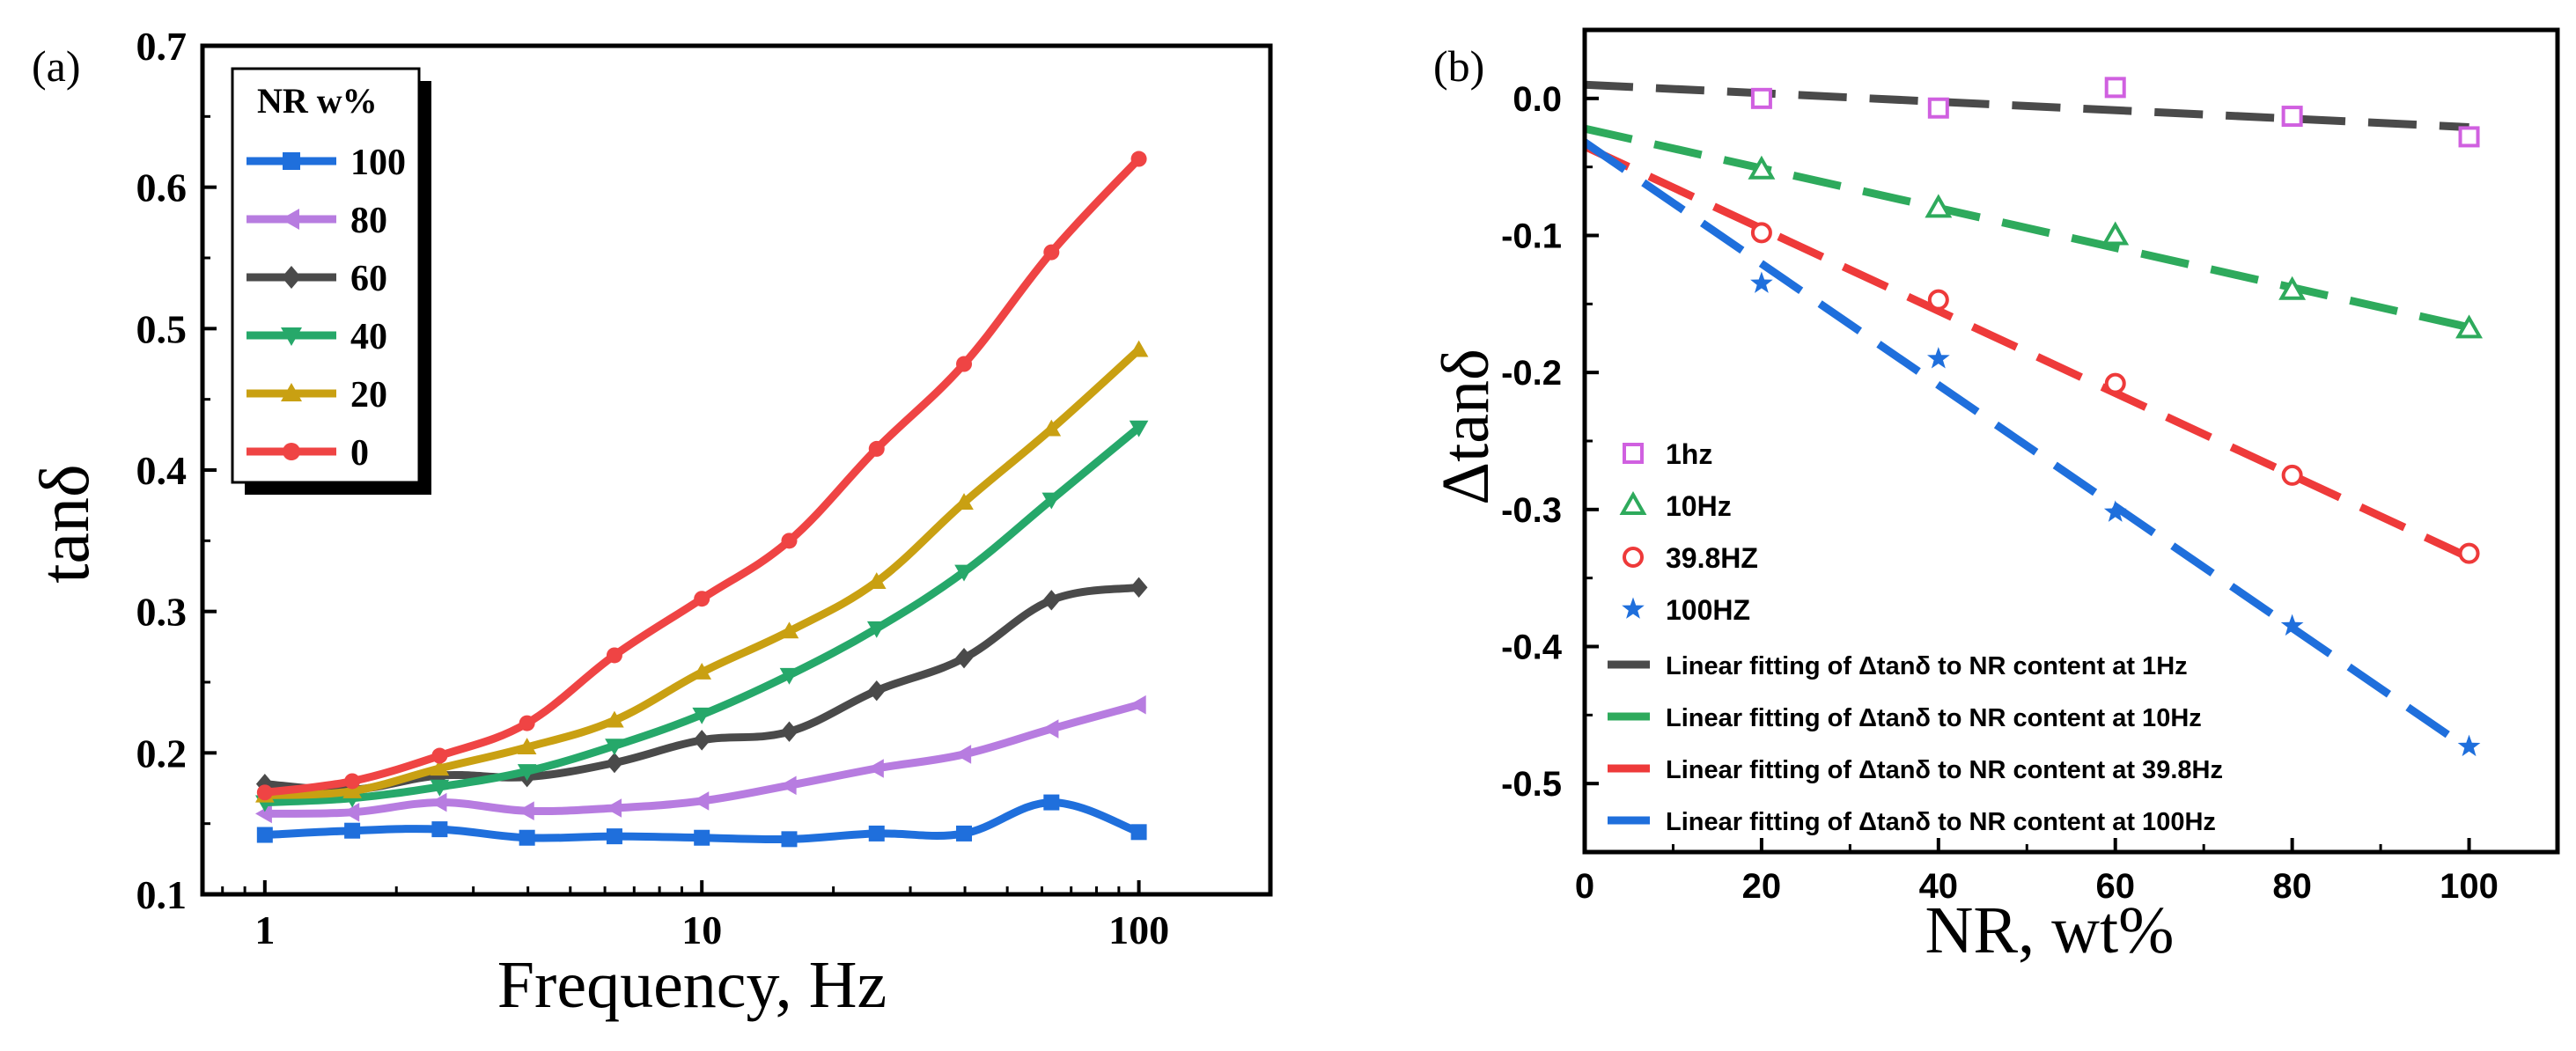  I want to click on a-y-tick-label: 0.7, so click(162, 47).